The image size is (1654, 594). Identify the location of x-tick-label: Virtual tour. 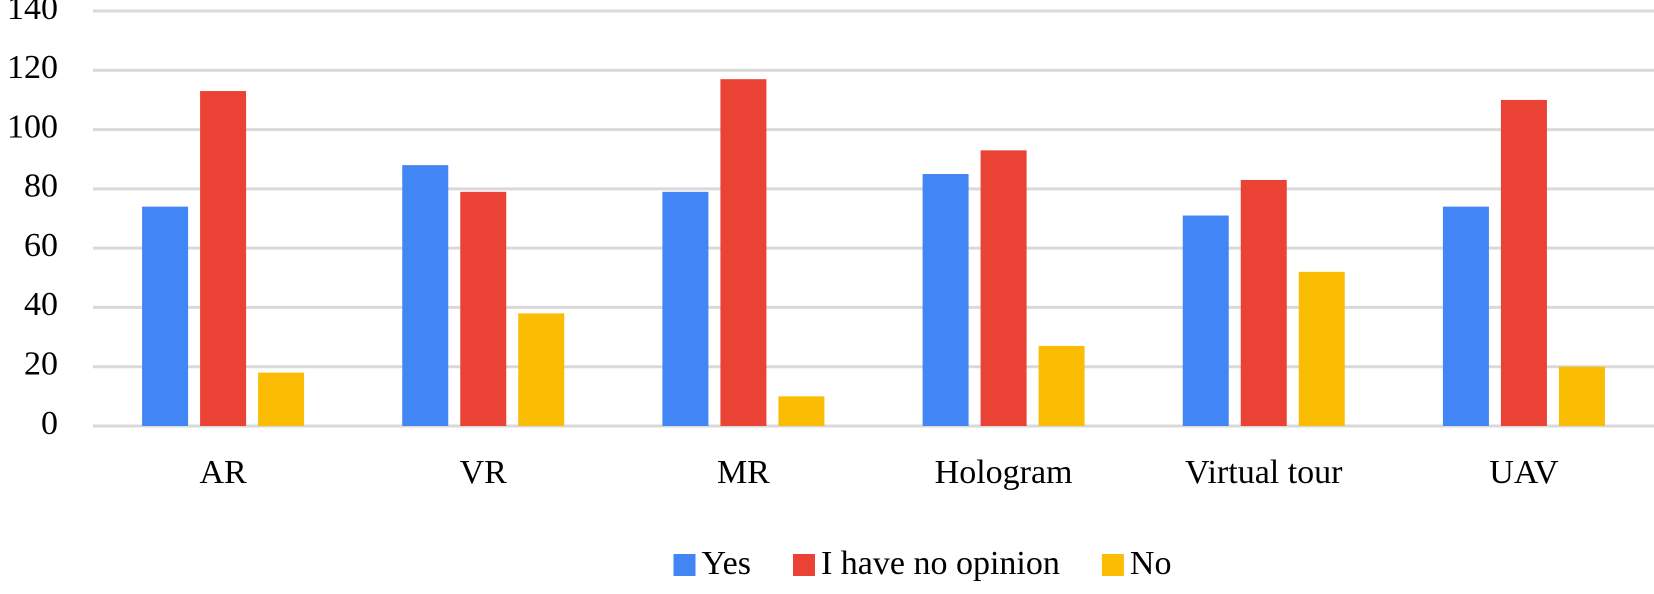
(1264, 472).